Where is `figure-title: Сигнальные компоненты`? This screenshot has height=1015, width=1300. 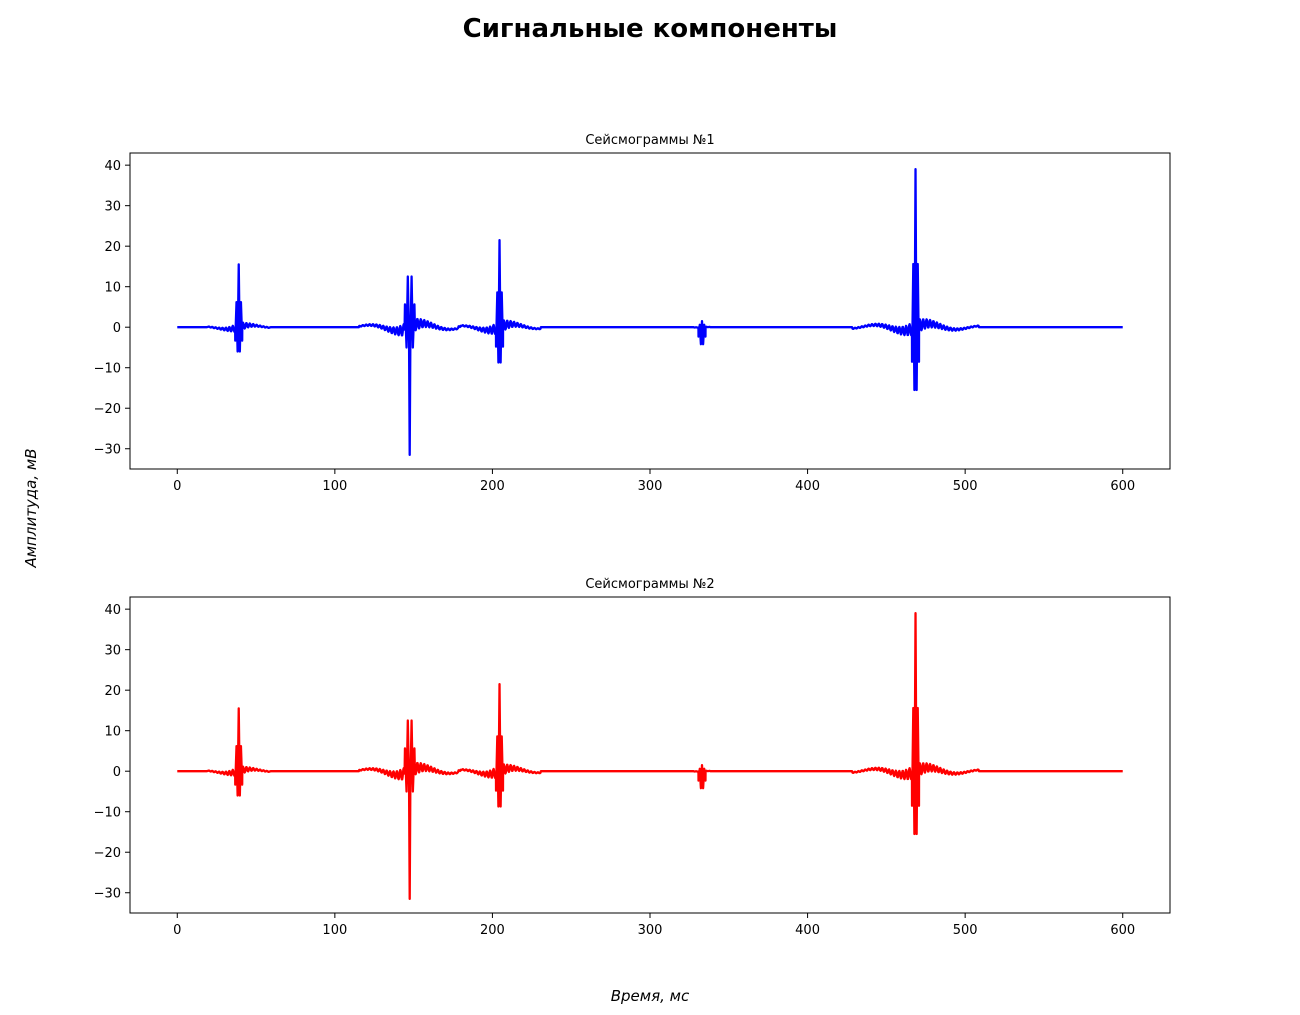
figure-title: Сигнальные компоненты is located at coordinates (650, 29).